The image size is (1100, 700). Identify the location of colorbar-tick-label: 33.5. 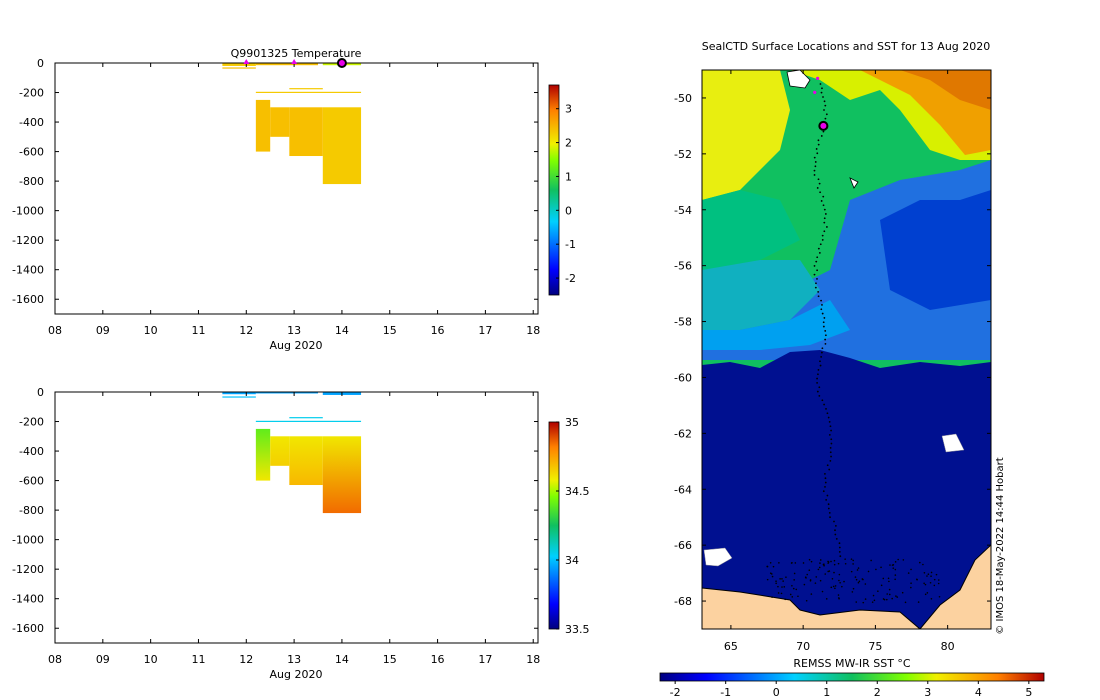
(577, 629).